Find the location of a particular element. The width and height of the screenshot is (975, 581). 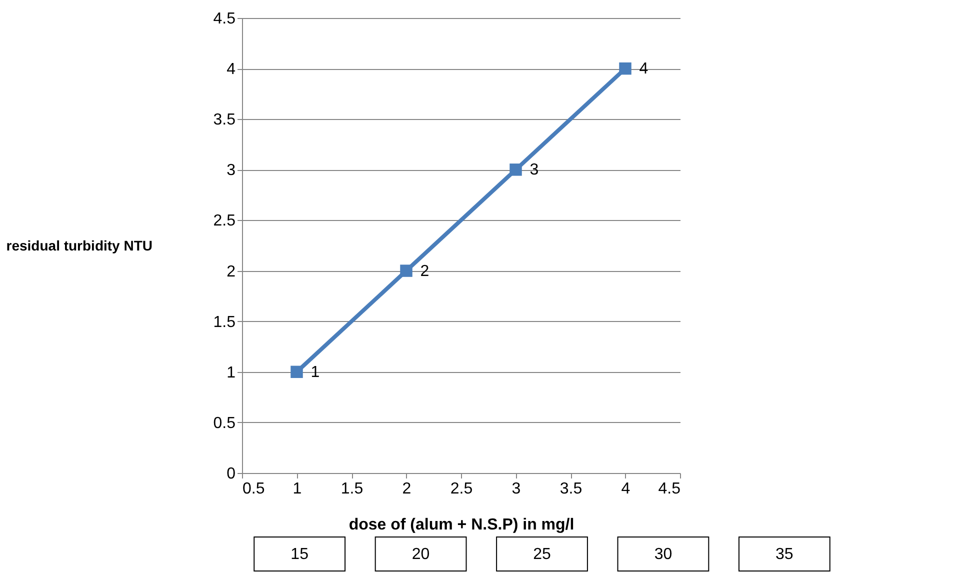

data-label: 2 is located at coordinates (425, 271).